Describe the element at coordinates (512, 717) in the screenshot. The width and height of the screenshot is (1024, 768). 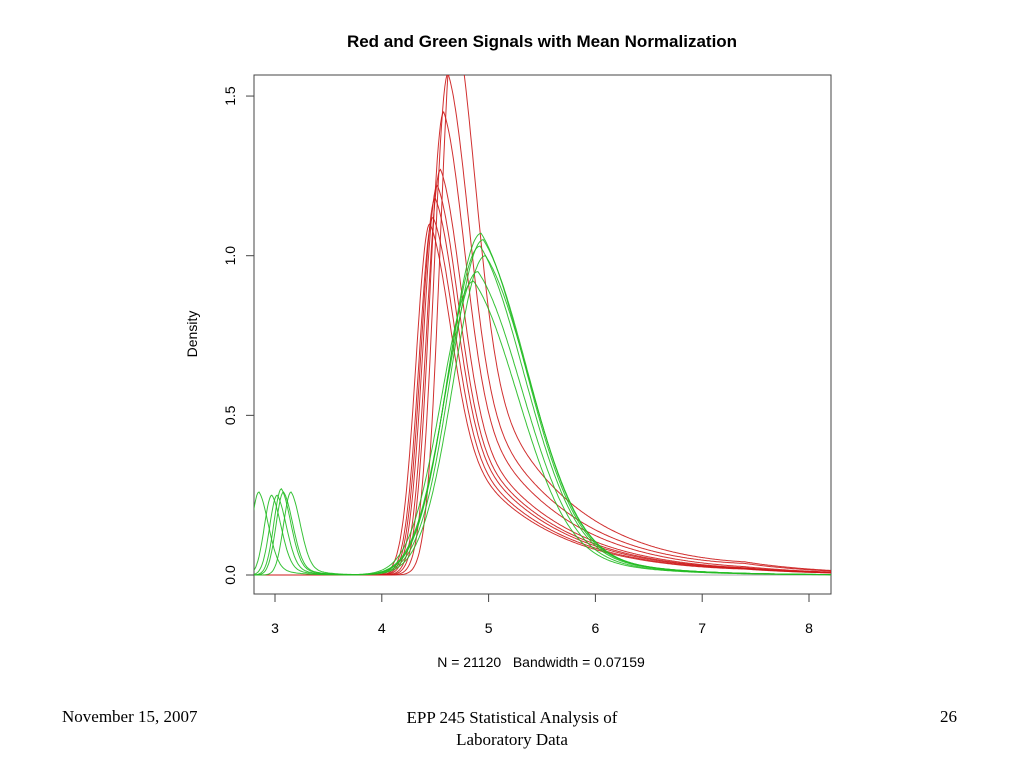
I see `footer-title-line1: EPP 245 Statistical Analysis of` at that location.